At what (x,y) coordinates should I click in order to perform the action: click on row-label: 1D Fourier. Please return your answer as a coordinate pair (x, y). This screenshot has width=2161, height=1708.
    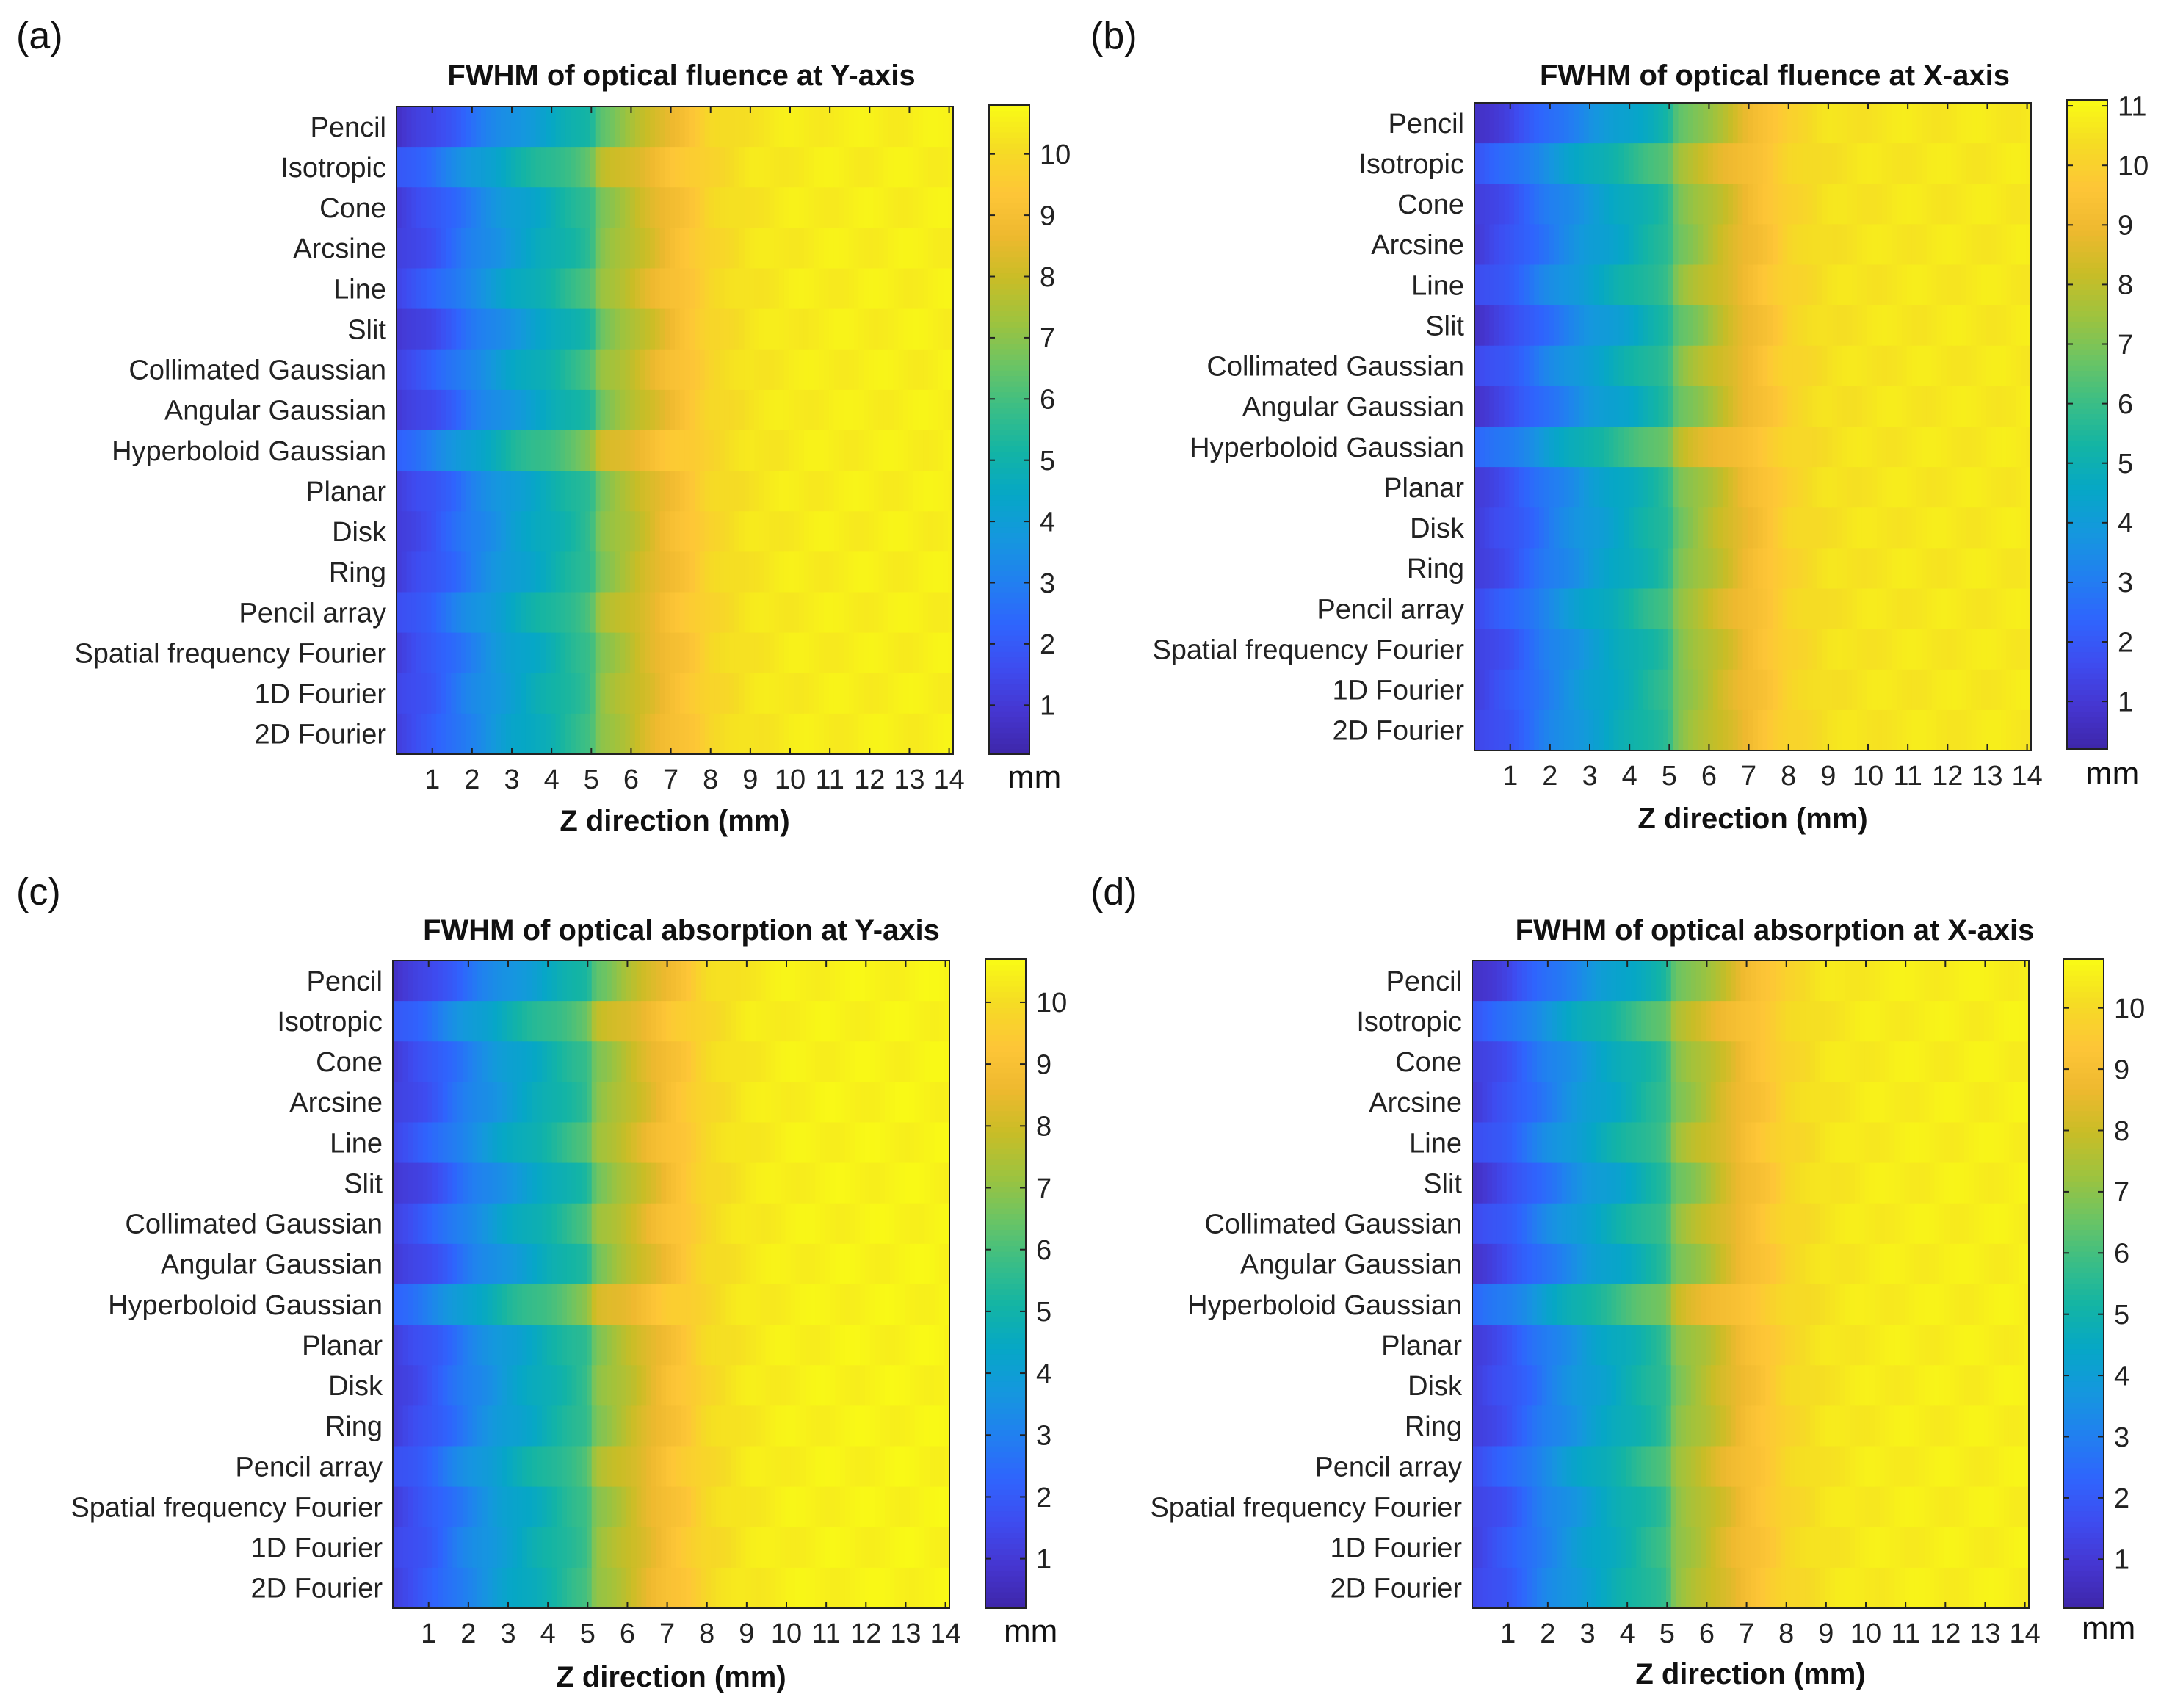
    Looking at the image, I should click on (1399, 691).